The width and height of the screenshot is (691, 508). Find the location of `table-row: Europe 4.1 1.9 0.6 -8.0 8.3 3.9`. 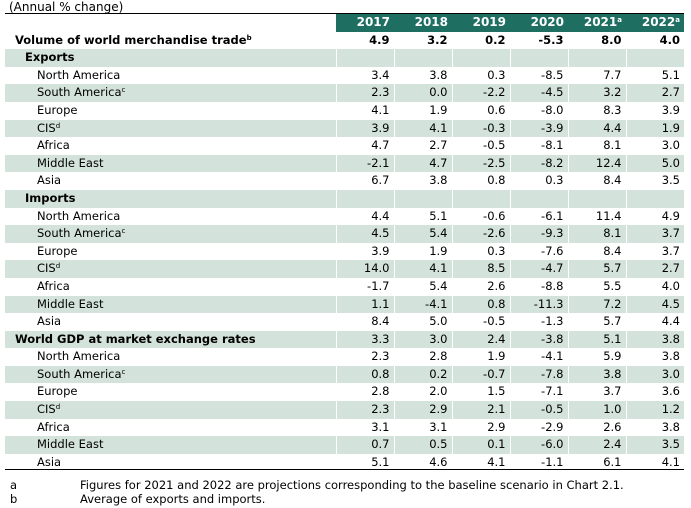

table-row: Europe 4.1 1.9 0.6 -8.0 8.3 3.9 is located at coordinates (344, 110).